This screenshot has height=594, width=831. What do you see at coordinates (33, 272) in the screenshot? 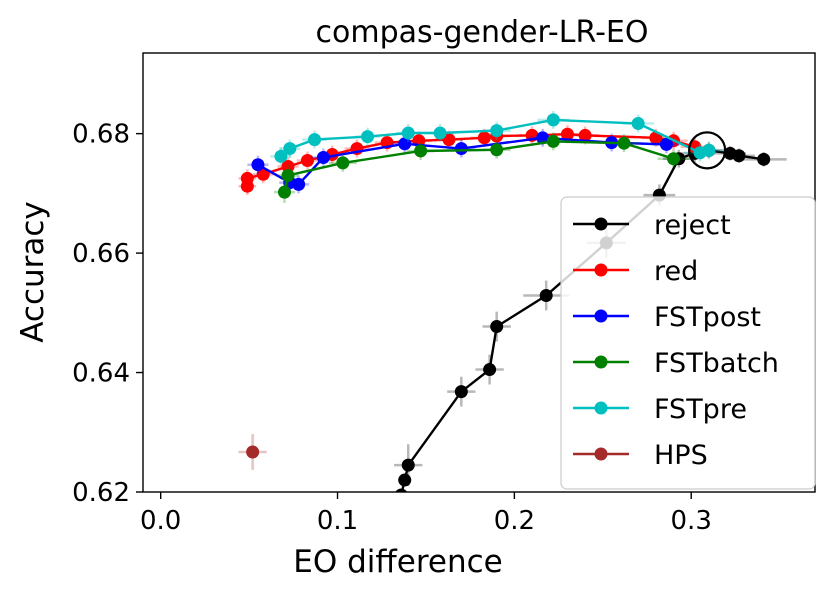
I see `y-axis-label: Accuracy` at bounding box center [33, 272].